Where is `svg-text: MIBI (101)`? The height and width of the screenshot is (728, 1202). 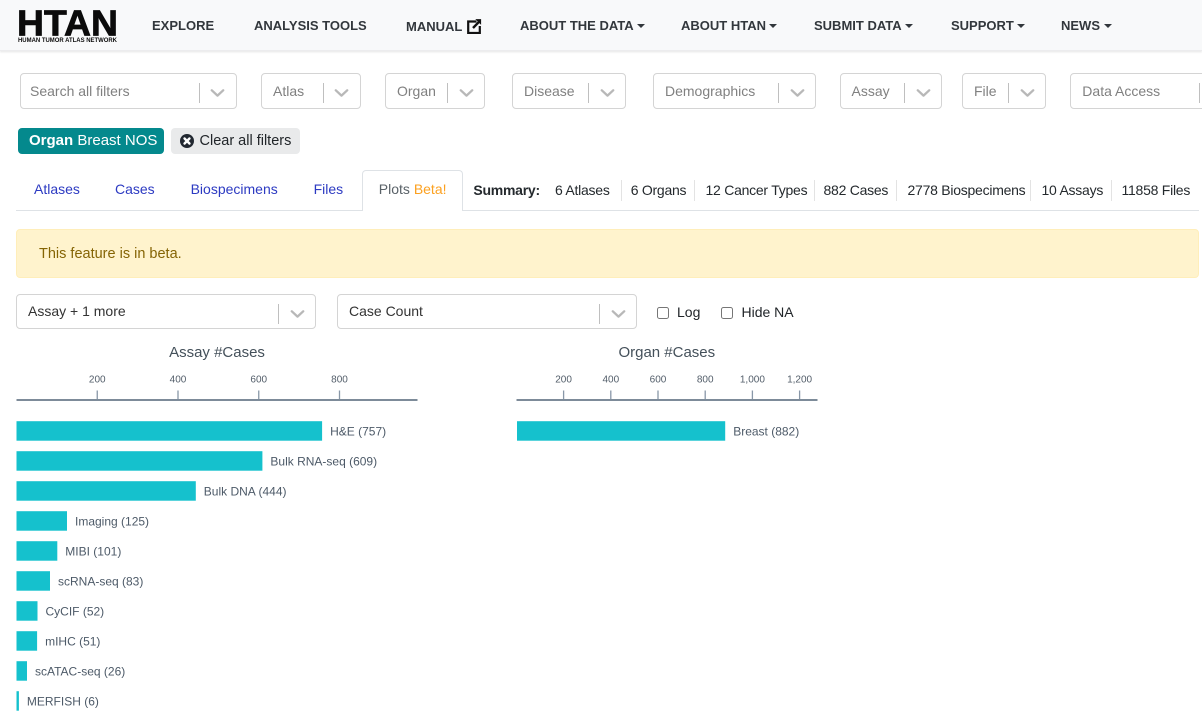
svg-text: MIBI (101) is located at coordinates (93, 552).